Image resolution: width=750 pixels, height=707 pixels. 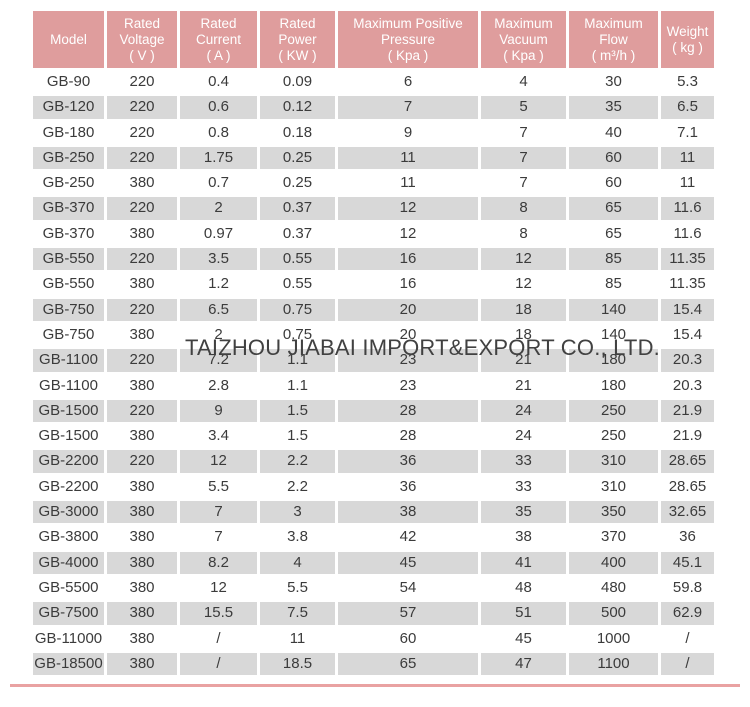 What do you see at coordinates (297, 613) in the screenshot?
I see `value-cell: 7.5` at bounding box center [297, 613].